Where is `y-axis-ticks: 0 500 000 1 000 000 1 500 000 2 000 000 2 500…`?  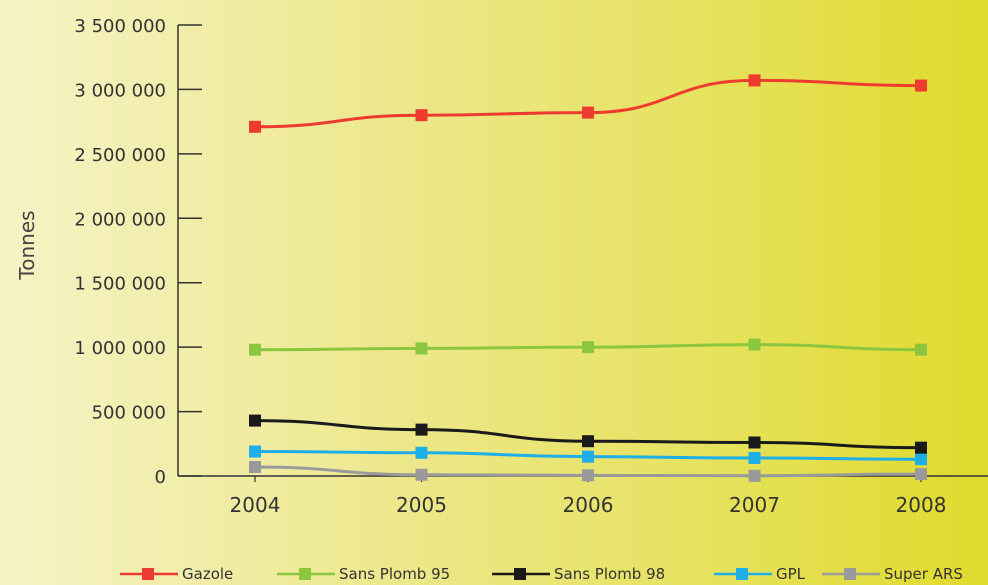 y-axis-ticks: 0 500 000 1 000 000 1 500 000 2 000 000 2 500… is located at coordinates (138, 252).